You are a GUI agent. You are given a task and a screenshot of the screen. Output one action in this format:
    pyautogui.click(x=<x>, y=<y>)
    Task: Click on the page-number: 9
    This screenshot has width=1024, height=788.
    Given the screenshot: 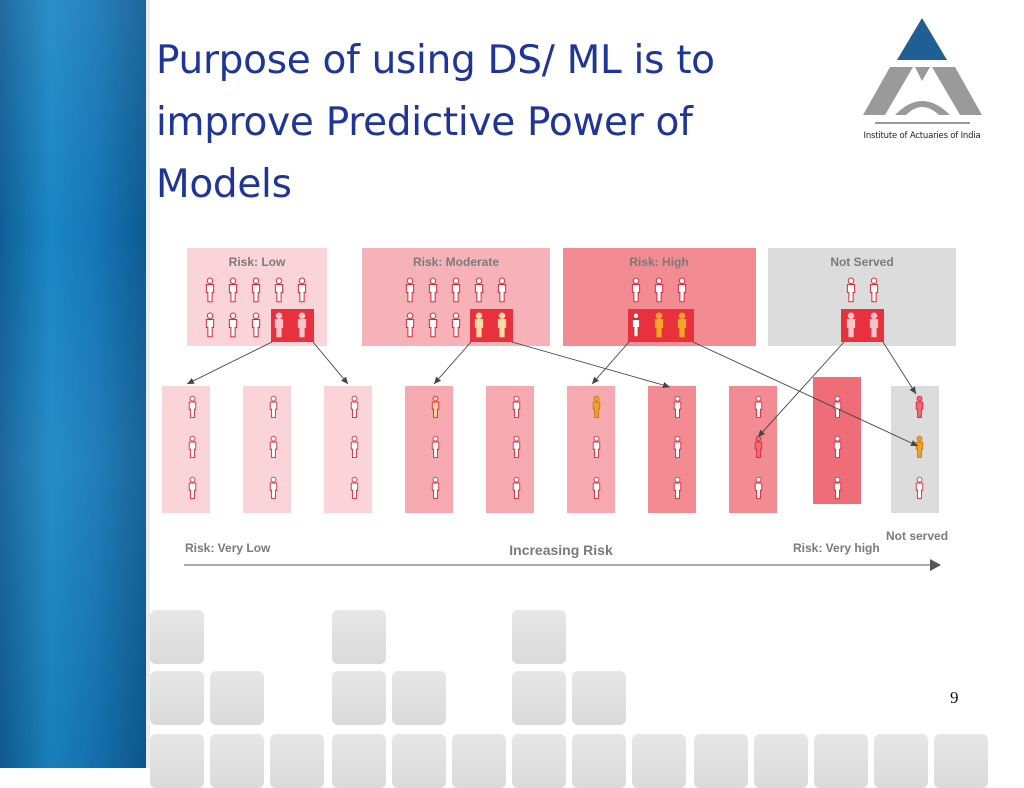 What is the action you would take?
    pyautogui.click(x=954, y=697)
    